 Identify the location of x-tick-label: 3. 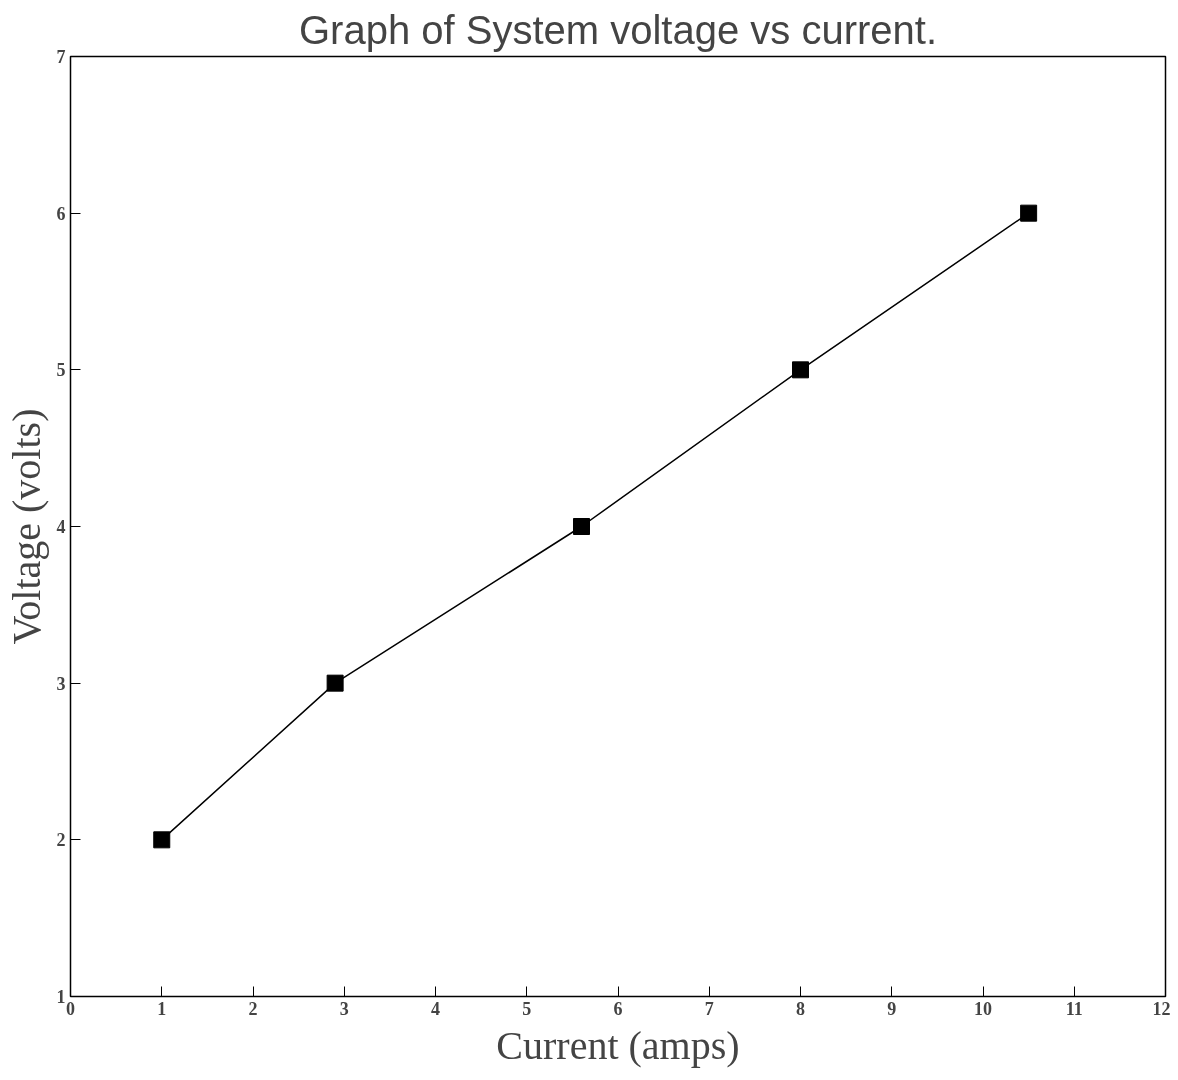
(344, 1008).